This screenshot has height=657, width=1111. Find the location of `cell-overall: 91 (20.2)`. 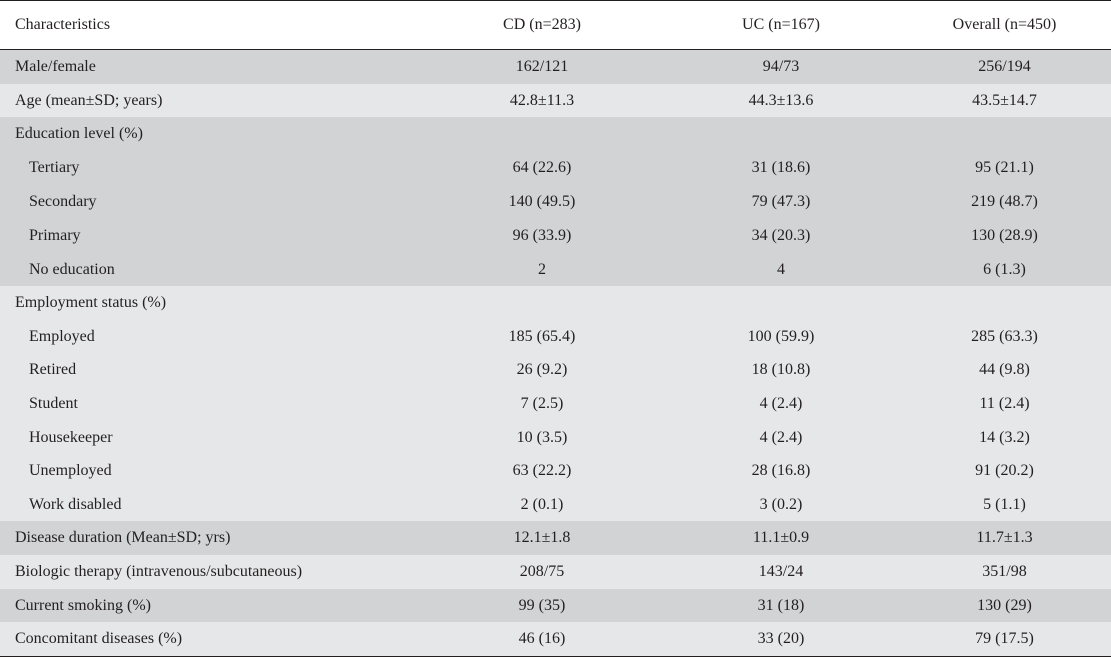

cell-overall: 91 (20.2) is located at coordinates (1004, 470).